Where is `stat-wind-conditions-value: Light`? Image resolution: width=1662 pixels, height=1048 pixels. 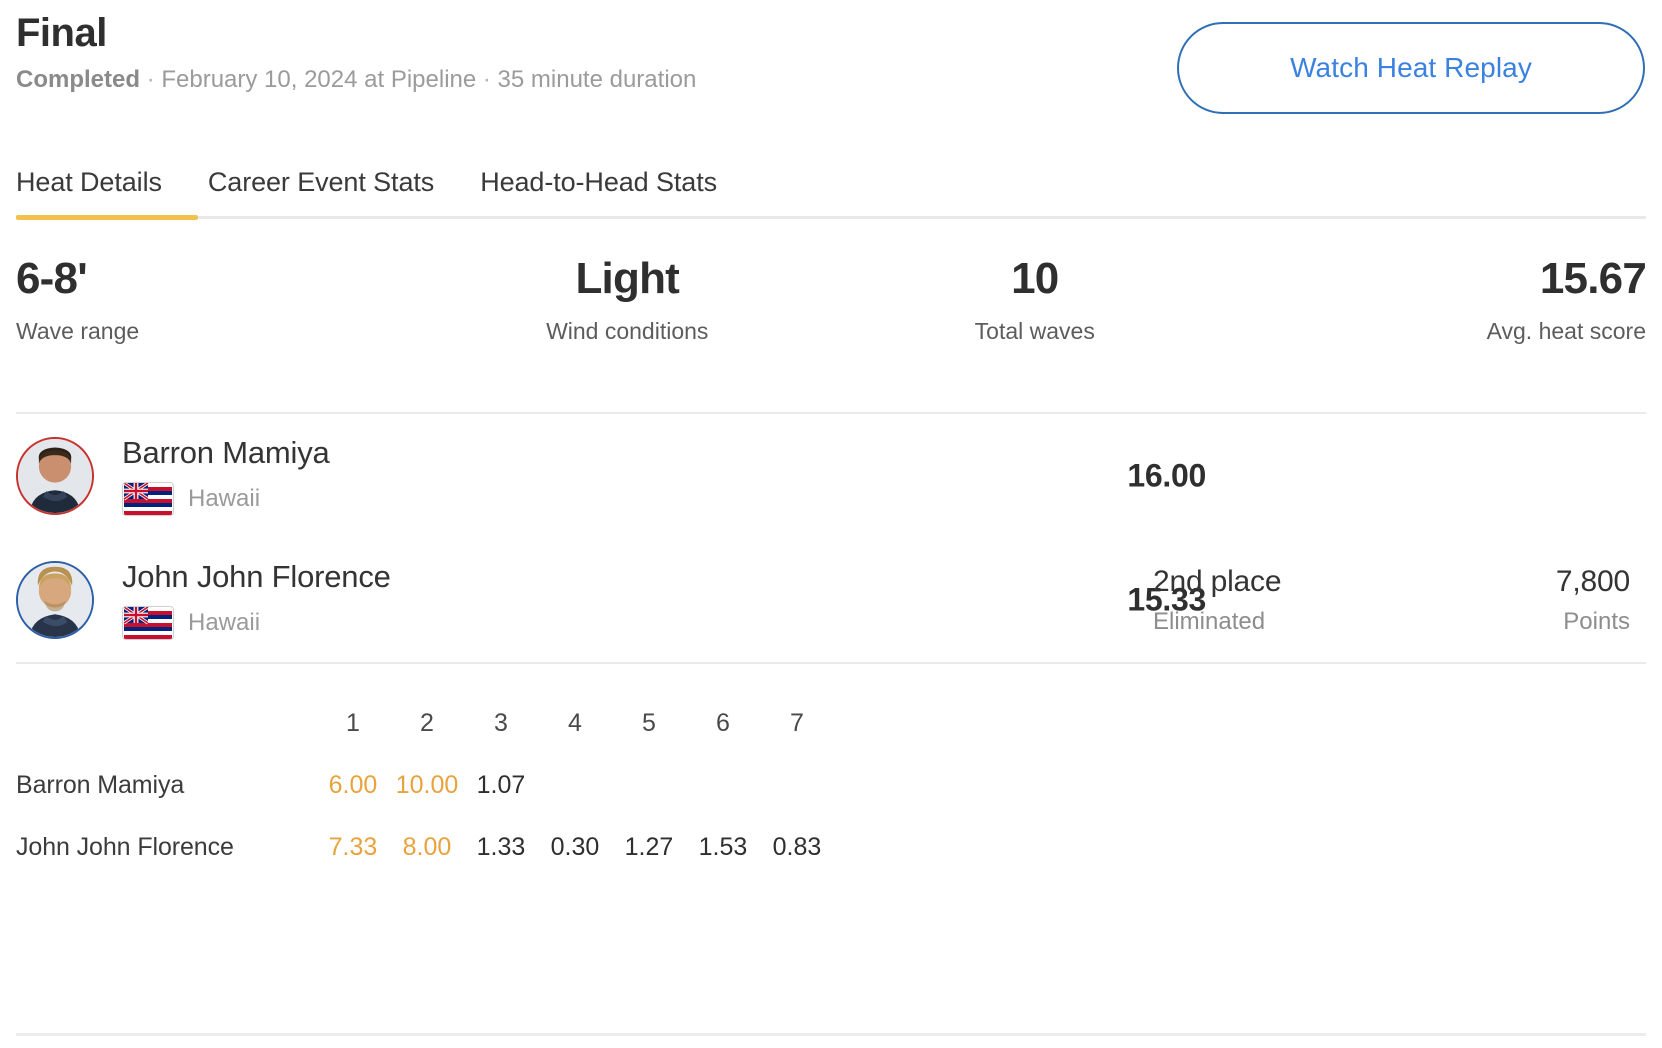 stat-wind-conditions-value: Light is located at coordinates (627, 278).